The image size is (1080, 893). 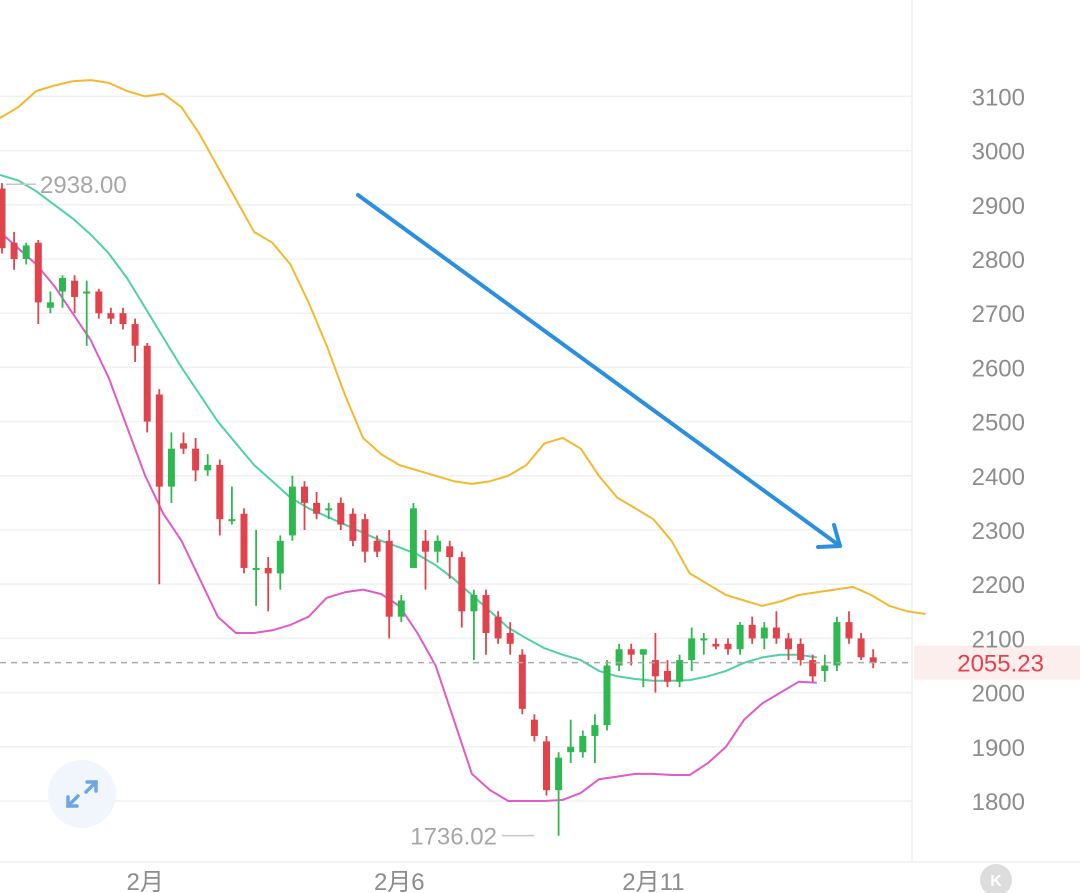 What do you see at coordinates (998, 152) in the screenshot?
I see `y-tick-label: 3000` at bounding box center [998, 152].